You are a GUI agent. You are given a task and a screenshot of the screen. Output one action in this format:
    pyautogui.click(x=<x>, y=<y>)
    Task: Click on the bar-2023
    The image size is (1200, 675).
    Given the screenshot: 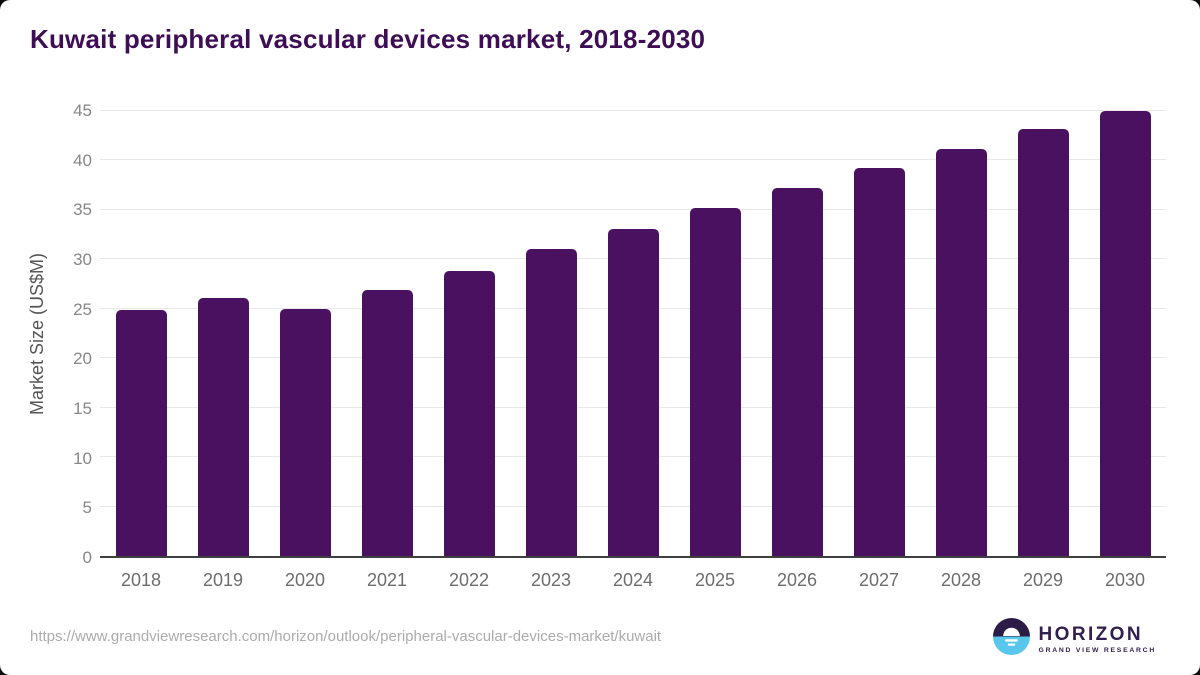 What is the action you would take?
    pyautogui.click(x=551, y=402)
    